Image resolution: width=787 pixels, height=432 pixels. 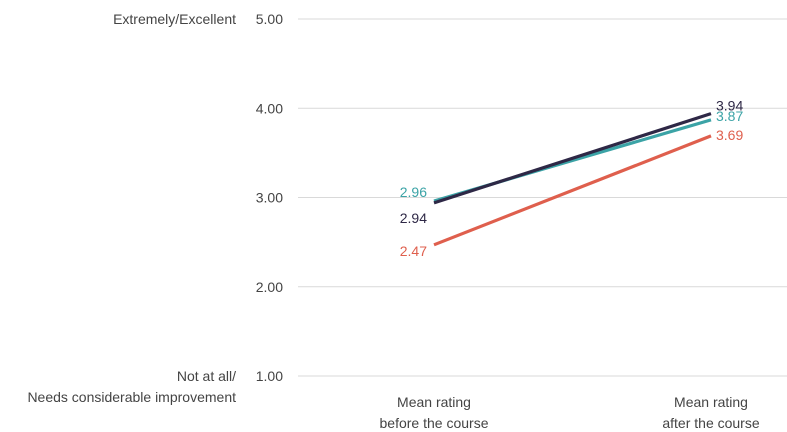 I want to click on scale-label-top: Extremely/Excellent, so click(x=174, y=19).